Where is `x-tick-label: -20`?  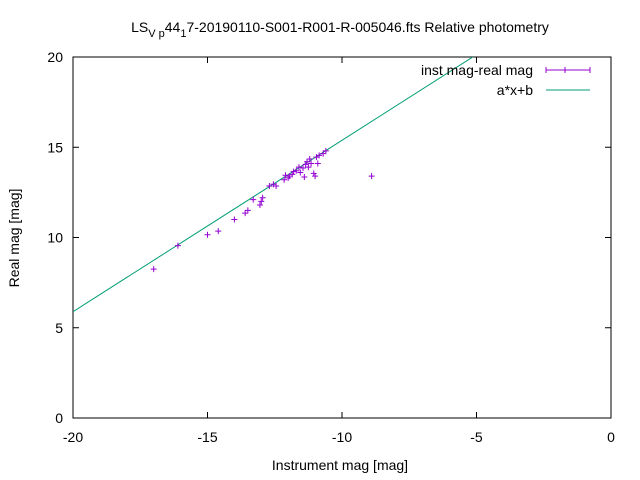 x-tick-label: -20 is located at coordinates (73, 437).